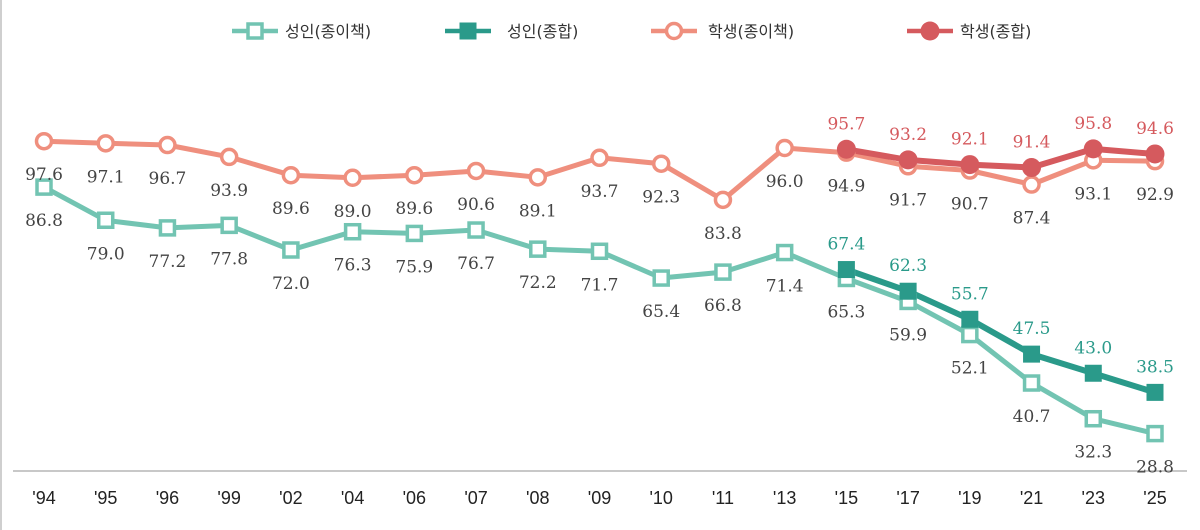  I want to click on data-label: 72.2, so click(538, 283).